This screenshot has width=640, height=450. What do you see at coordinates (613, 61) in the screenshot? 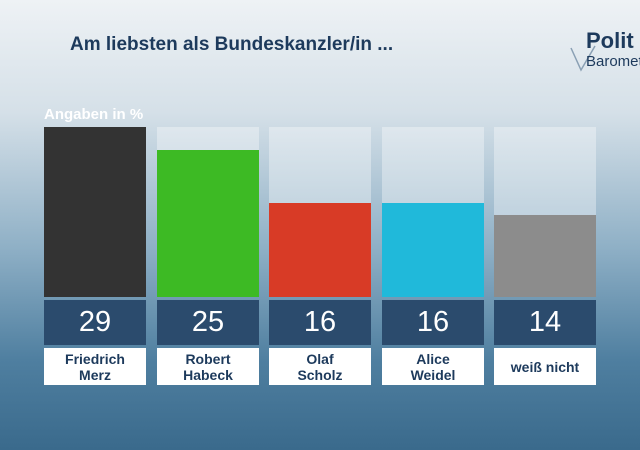
I see `logo-text: Barometer` at bounding box center [613, 61].